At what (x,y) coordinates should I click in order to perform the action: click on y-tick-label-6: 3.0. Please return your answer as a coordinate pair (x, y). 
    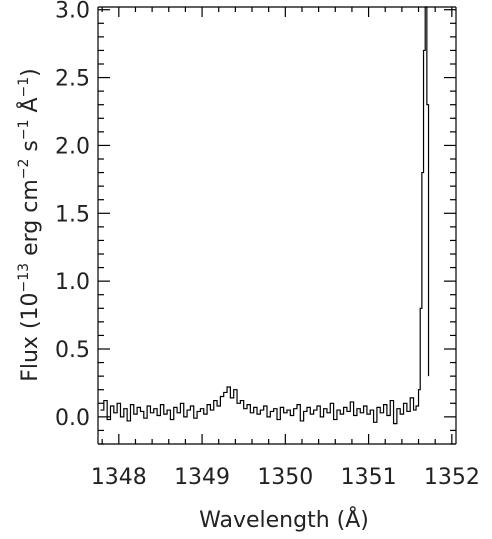
    Looking at the image, I should click on (72, 12).